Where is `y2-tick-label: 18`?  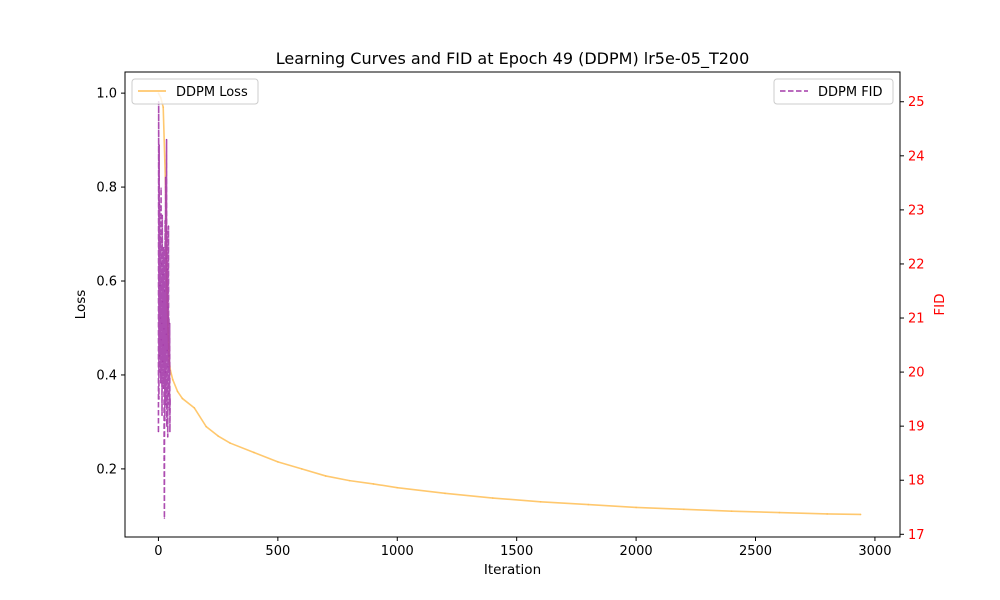 y2-tick-label: 18 is located at coordinates (916, 481).